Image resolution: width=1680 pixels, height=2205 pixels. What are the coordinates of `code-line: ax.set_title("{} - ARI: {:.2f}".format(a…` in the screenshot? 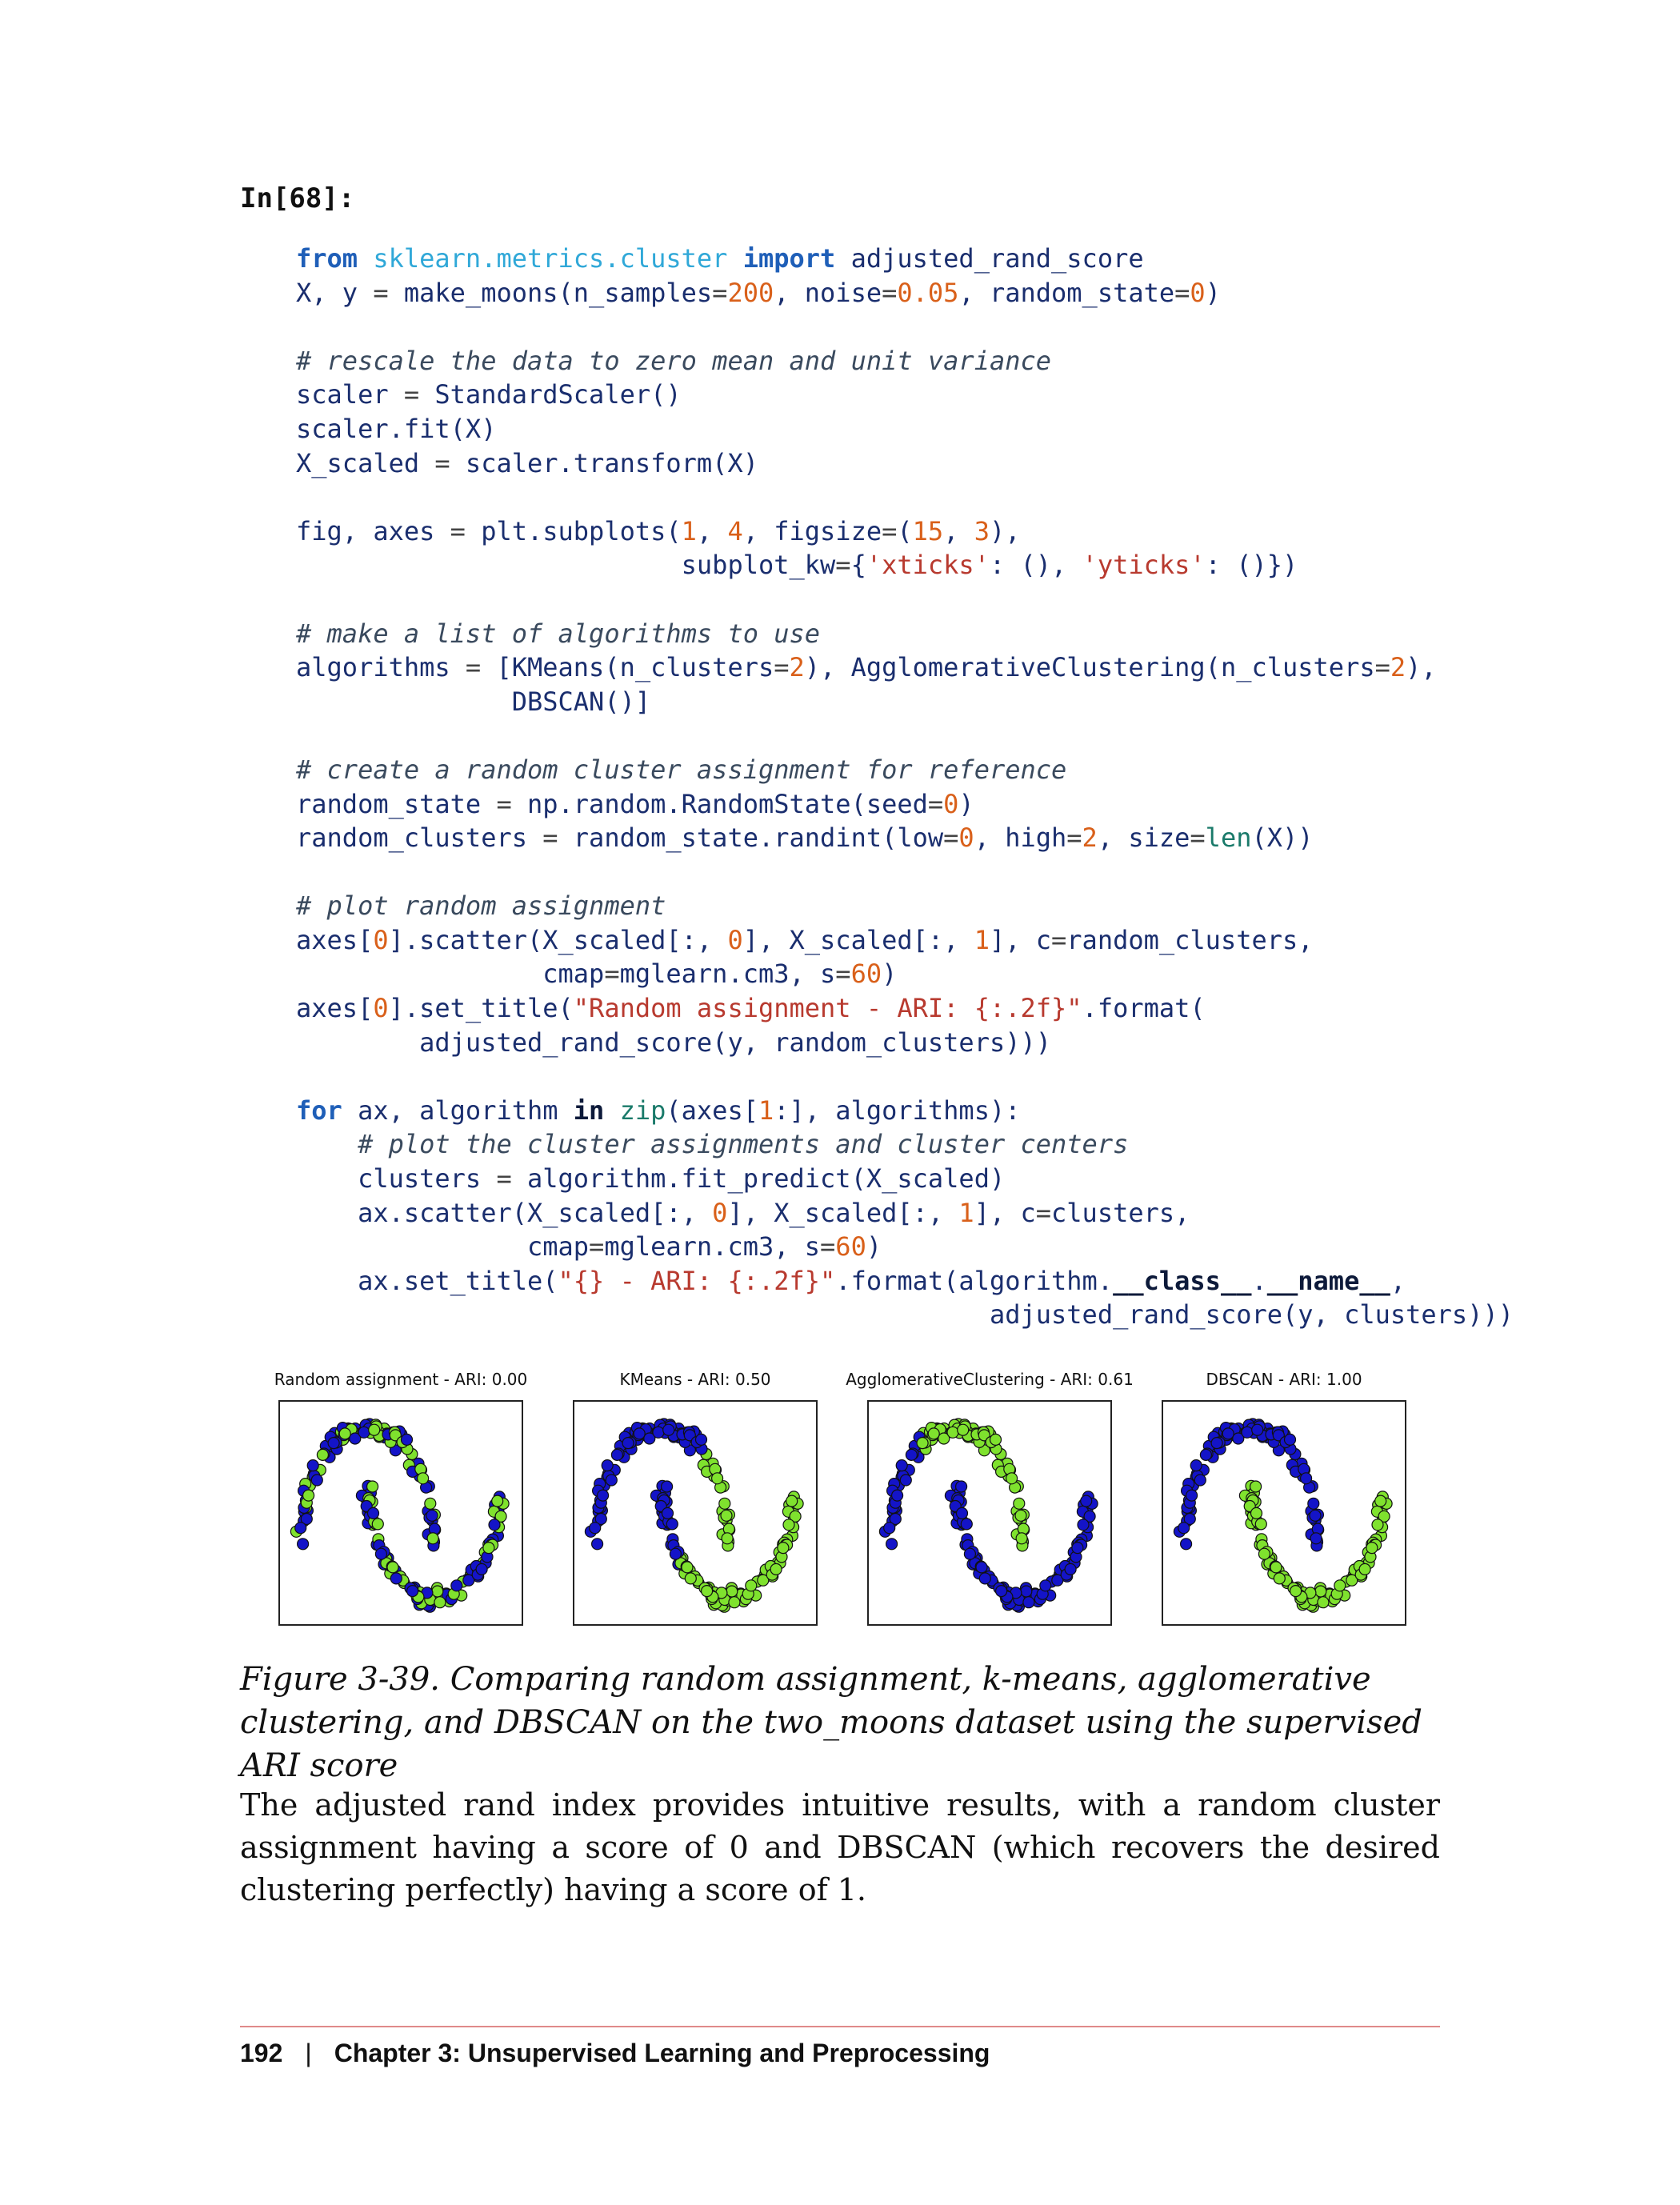 It's located at (905, 1281).